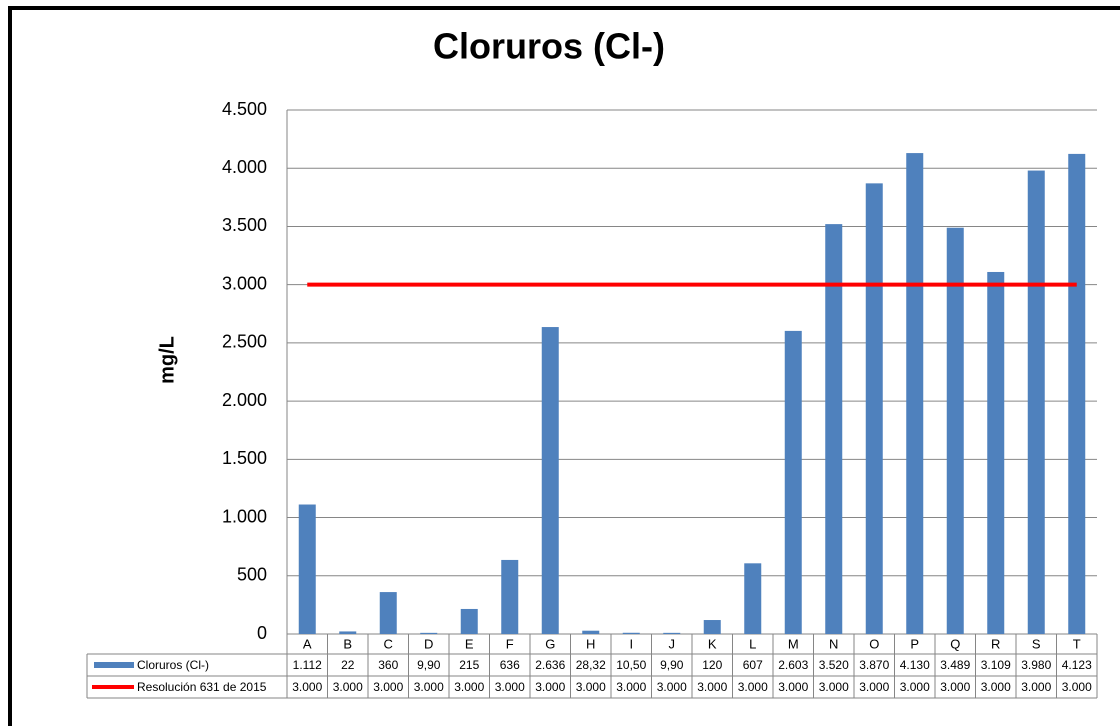 This screenshot has width=1120, height=726. Describe the element at coordinates (712, 643) in the screenshot. I see `x-tick-label: K` at that location.